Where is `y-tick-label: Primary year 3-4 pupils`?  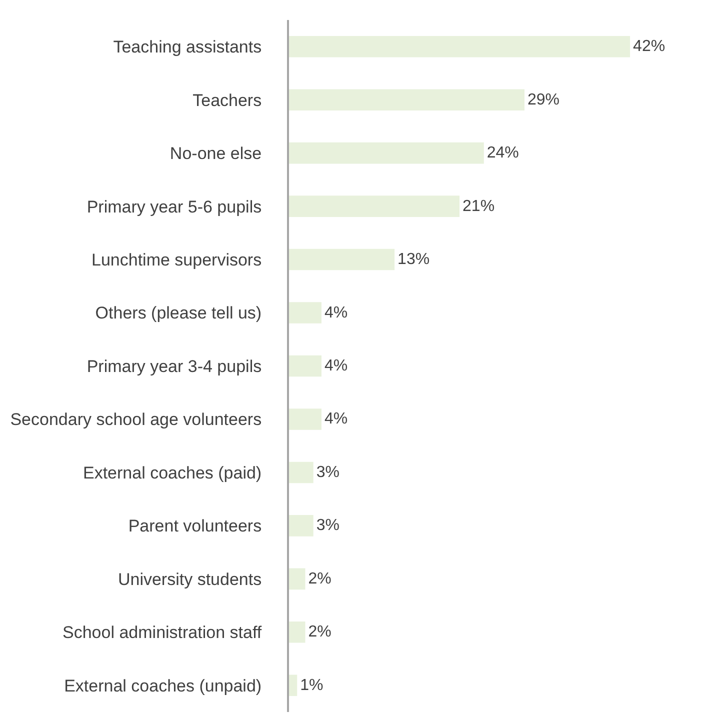 y-tick-label: Primary year 3-4 pupils is located at coordinates (174, 366).